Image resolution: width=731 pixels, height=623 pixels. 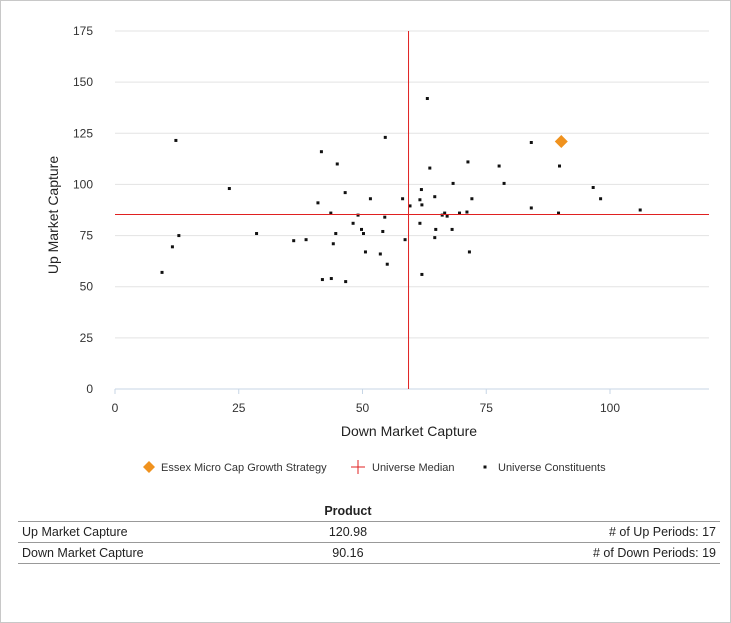 I want to click on legend-square-marker, so click(x=485, y=467).